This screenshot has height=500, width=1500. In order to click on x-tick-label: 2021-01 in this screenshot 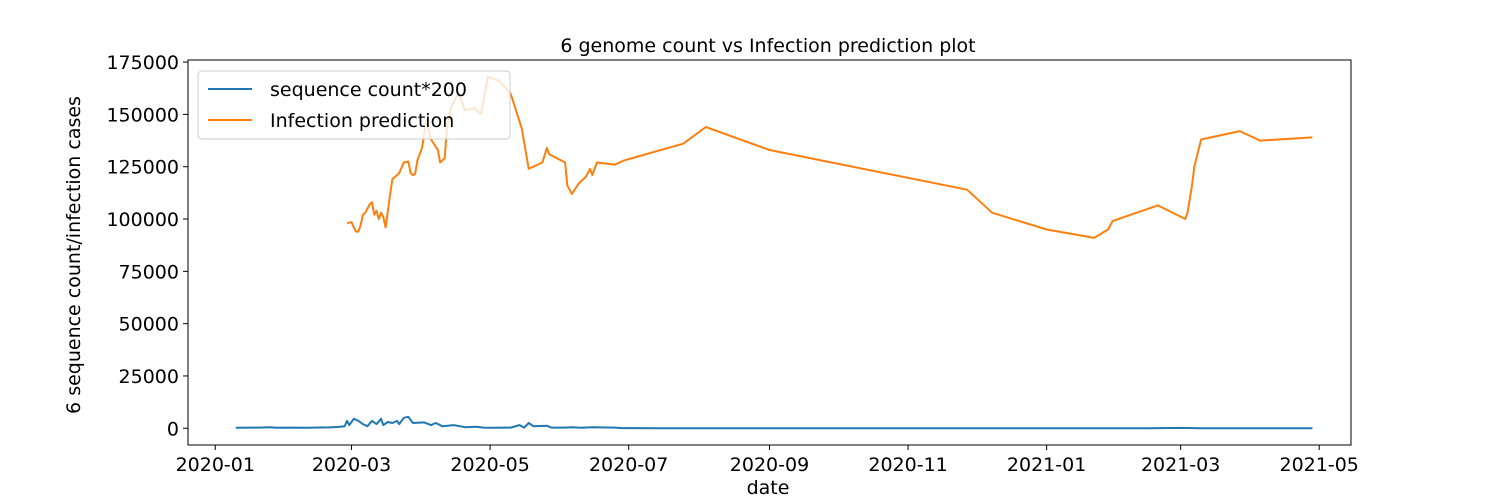, I will do `click(1046, 465)`.